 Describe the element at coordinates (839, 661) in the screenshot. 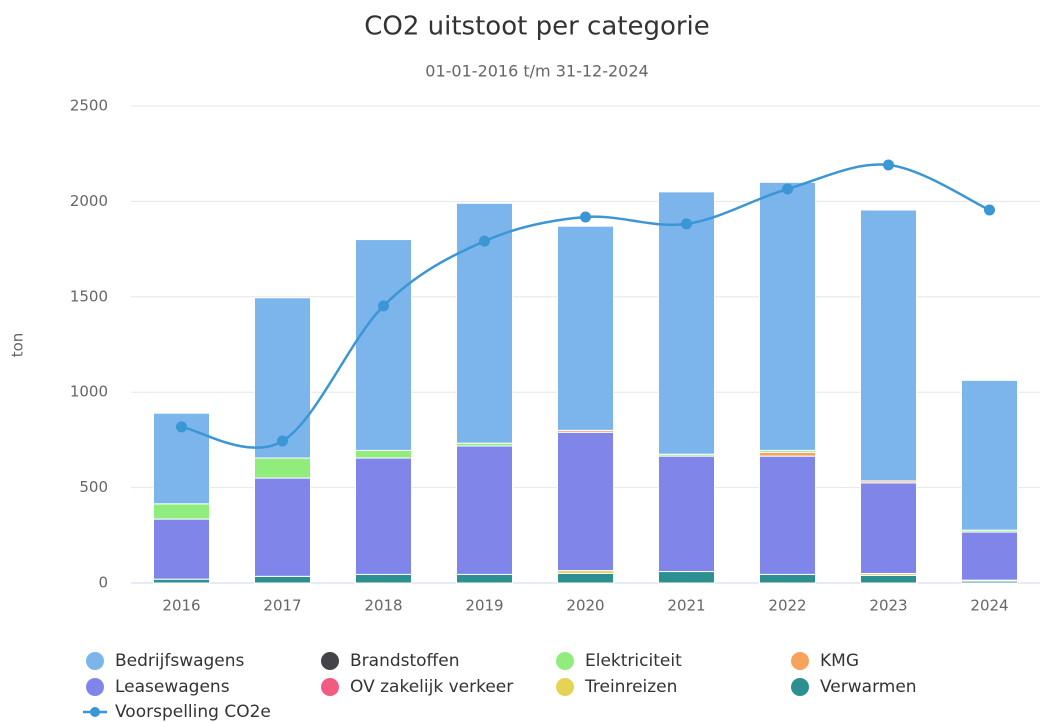

I see `legend-label: KMG` at that location.